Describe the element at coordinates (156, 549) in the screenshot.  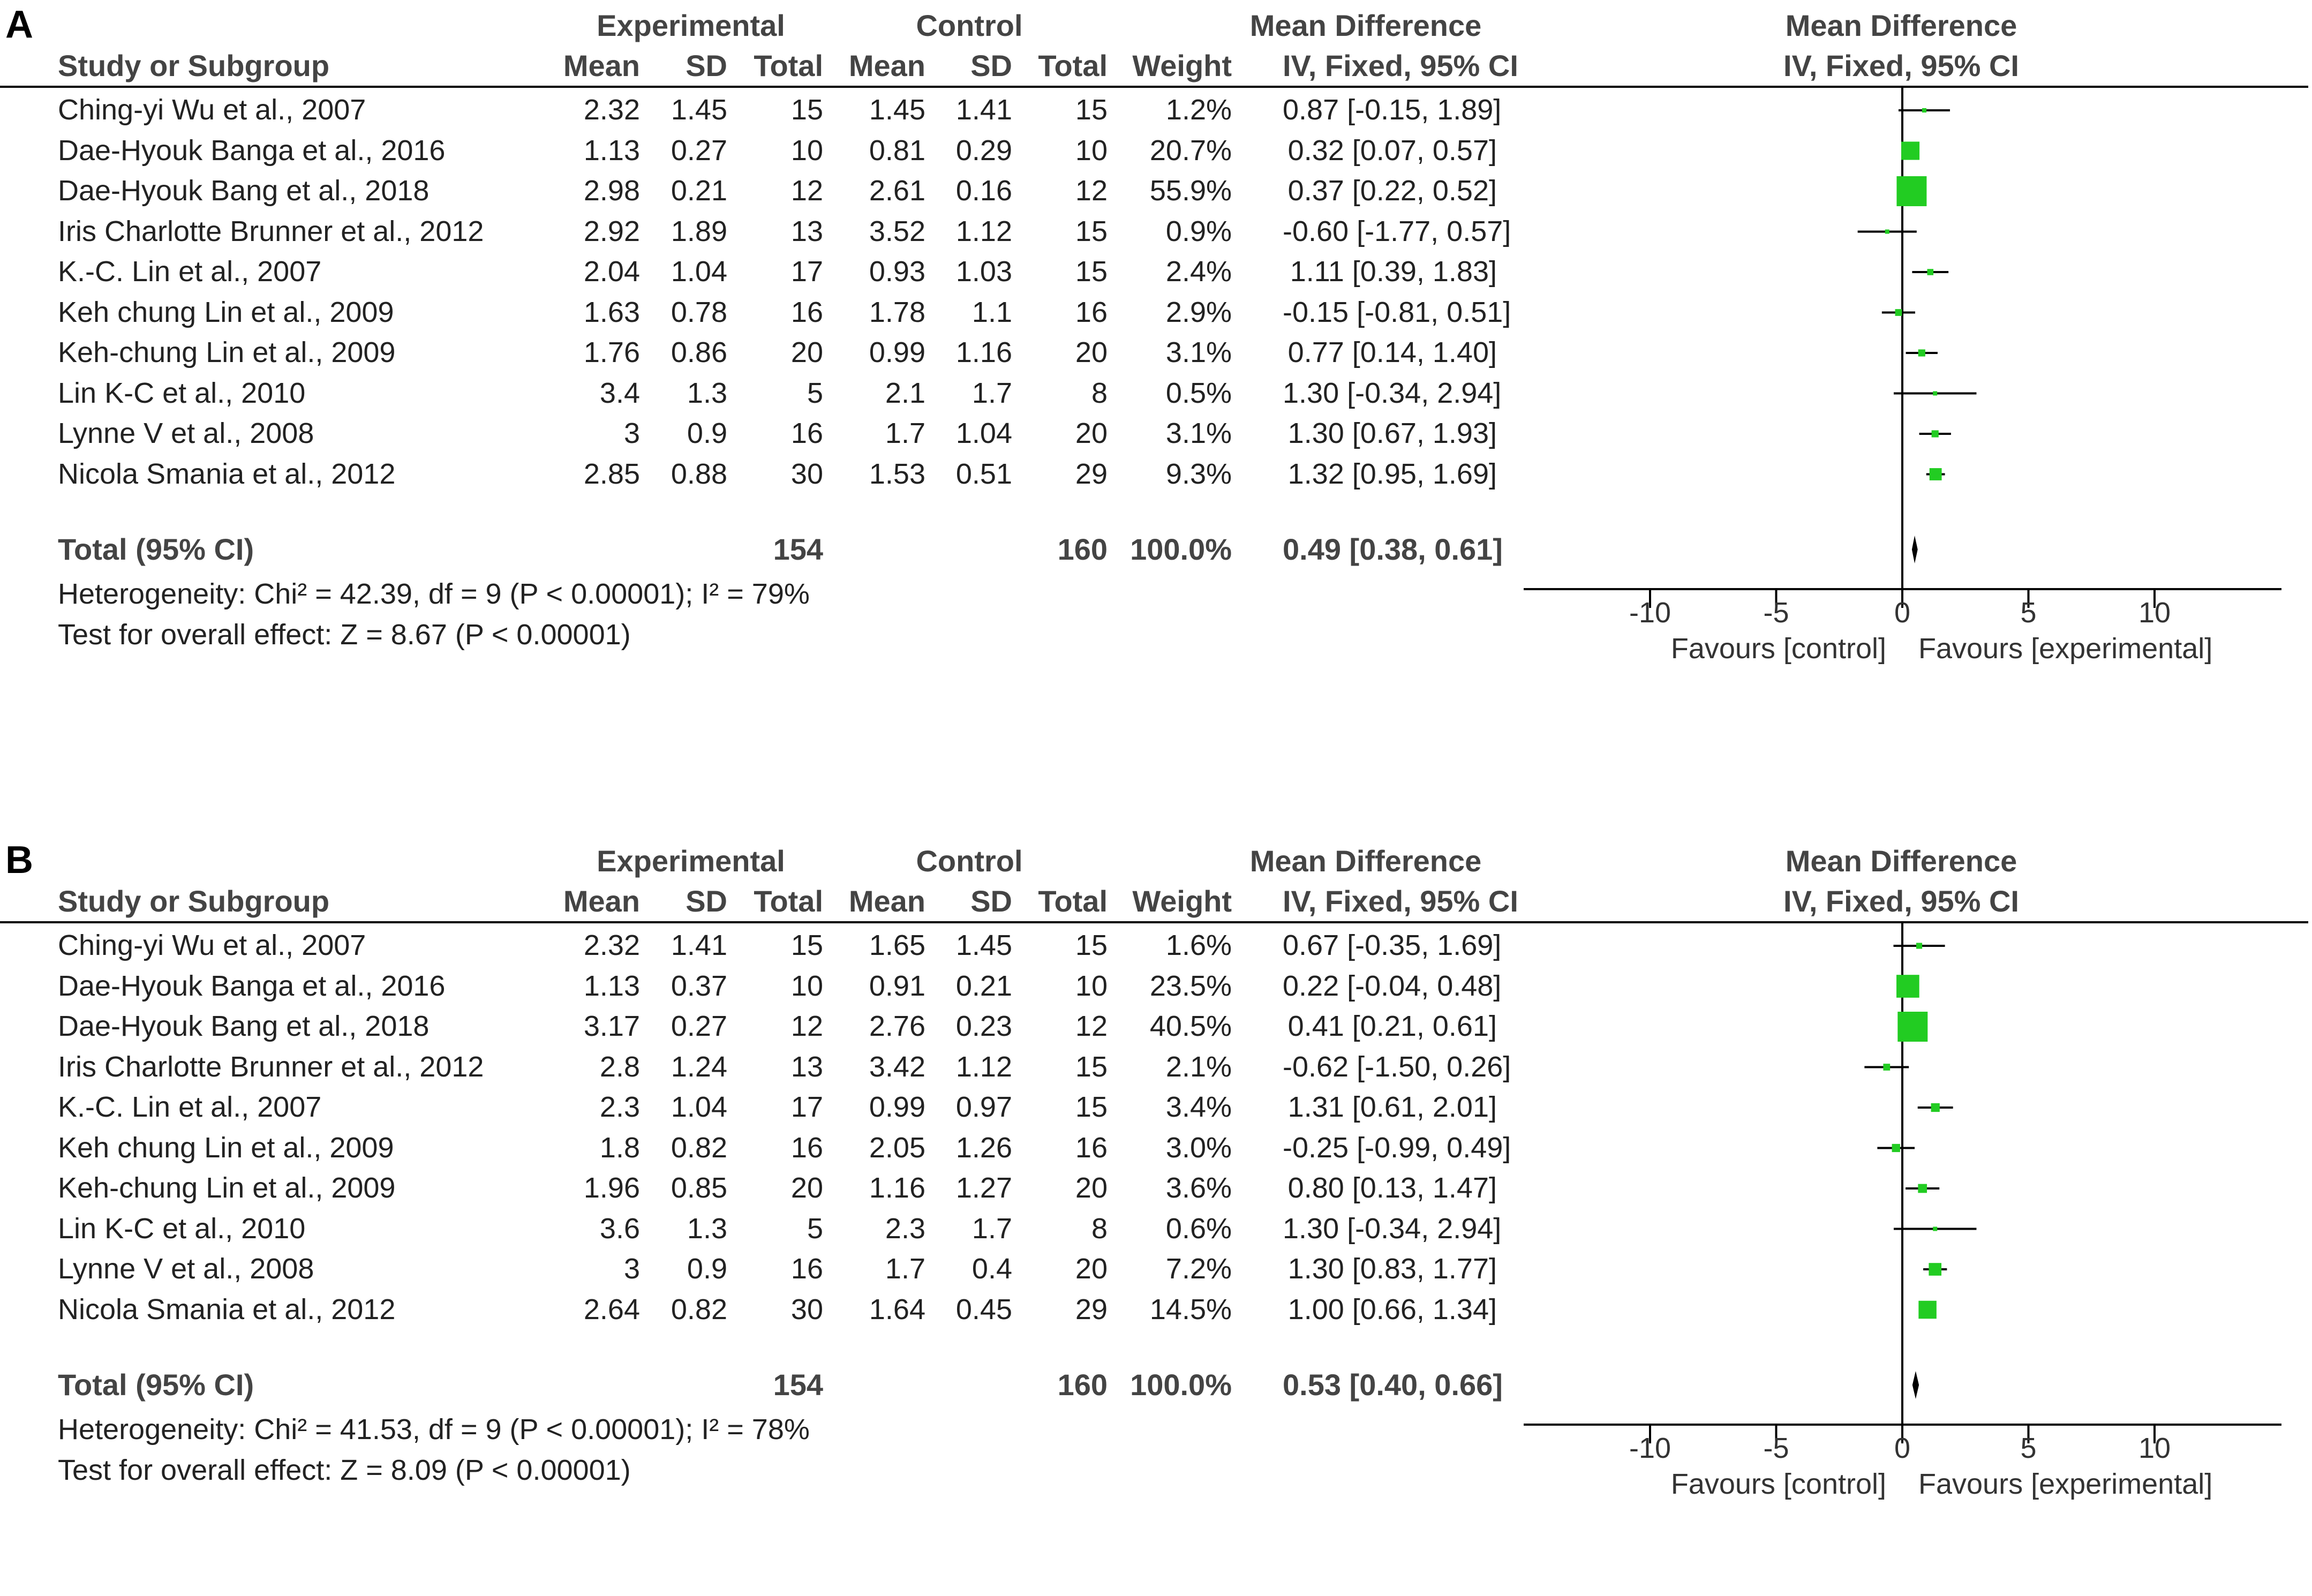
I see `total-label: Total (95% CI)` at that location.